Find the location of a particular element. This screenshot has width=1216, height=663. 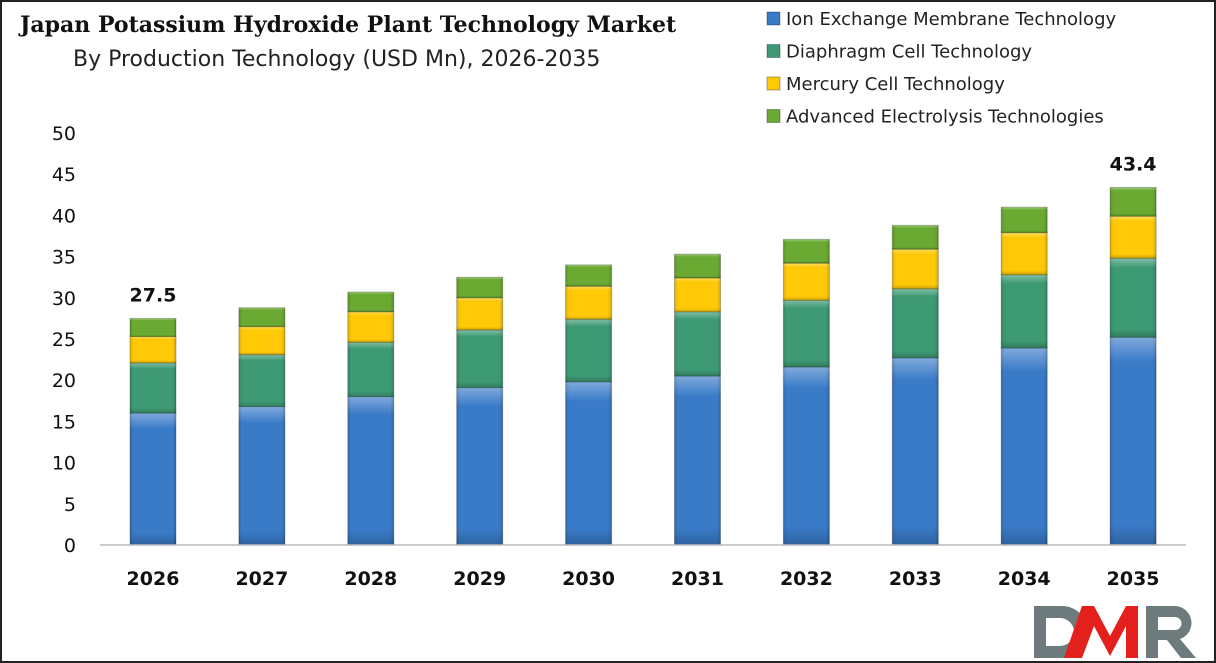

legend-item: Mercury Cell Technology is located at coordinates (885, 84).